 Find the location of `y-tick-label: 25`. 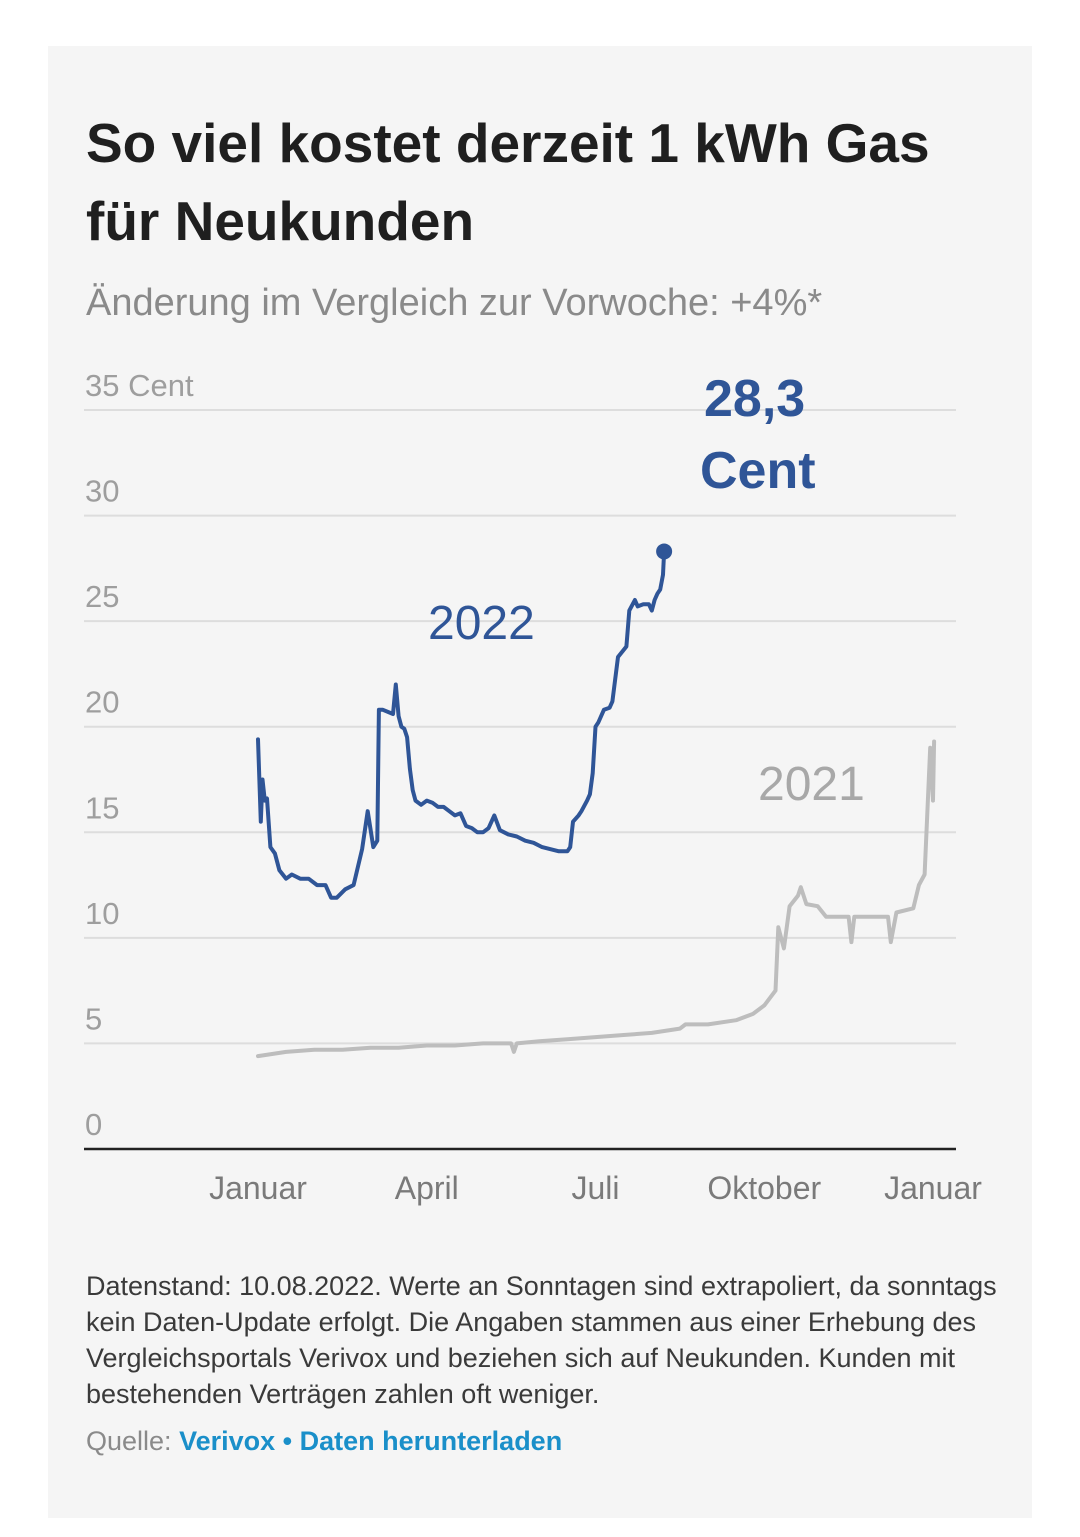

y-tick-label: 25 is located at coordinates (102, 596).